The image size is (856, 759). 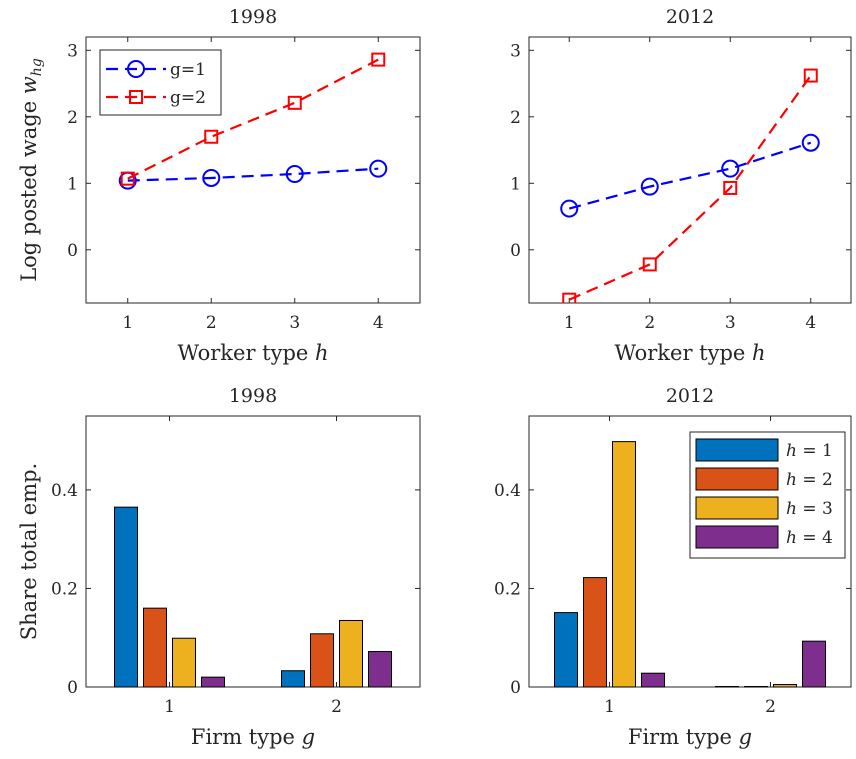 What do you see at coordinates (31, 170) in the screenshot?
I see `y-axis-label: Log posted wage whg` at bounding box center [31, 170].